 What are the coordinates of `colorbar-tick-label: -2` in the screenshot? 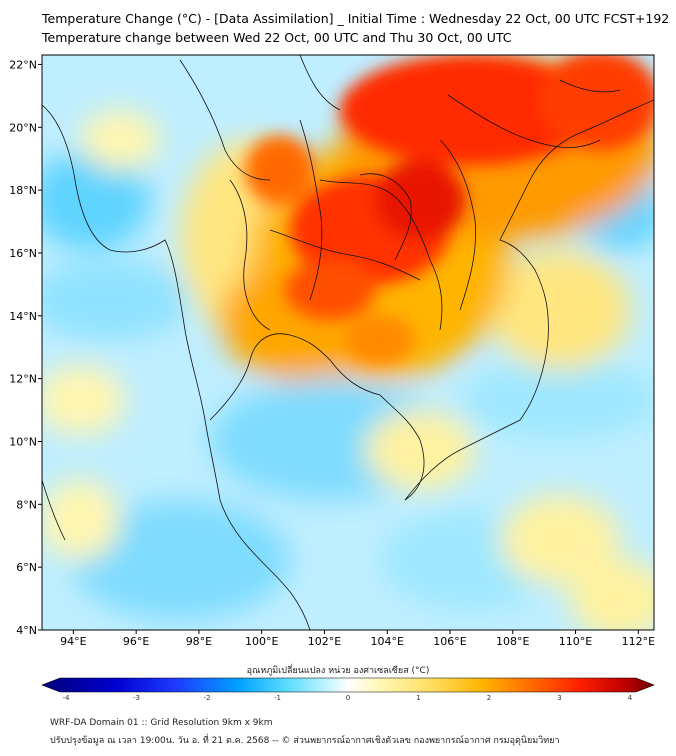 It's located at (207, 698).